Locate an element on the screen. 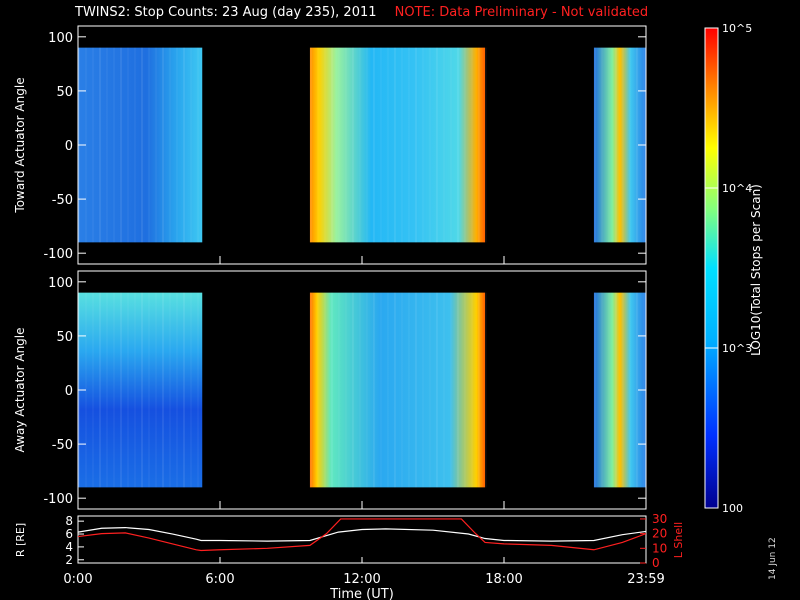 Image resolution: width=800 pixels, height=600 pixels. away-ytick-label: -100 is located at coordinates (58, 499).